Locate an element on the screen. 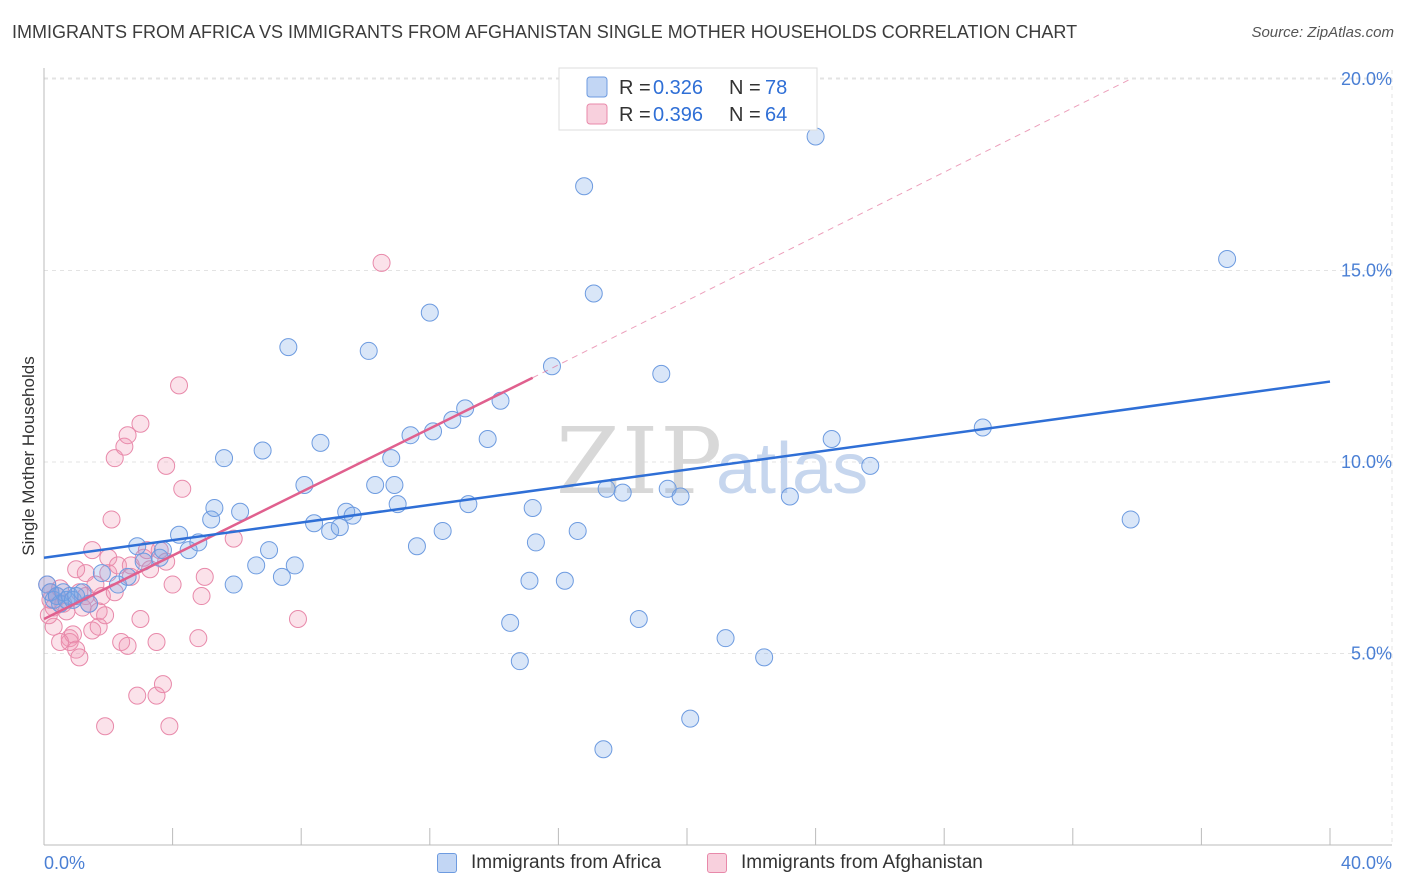  source-label: Source: ZipAtlas.com is located at coordinates (1322, 32).